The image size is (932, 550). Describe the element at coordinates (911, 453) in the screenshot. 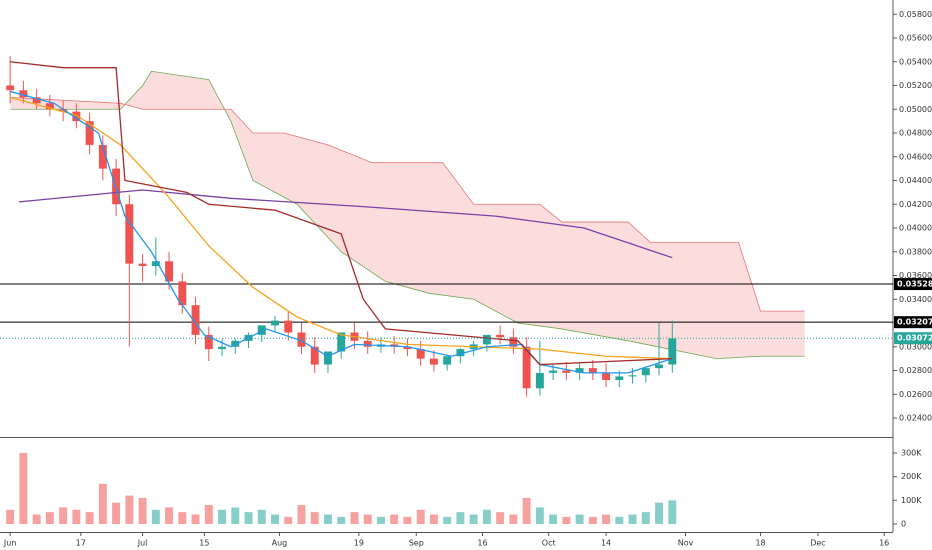

I see `volume-y-tick-label: 300K` at that location.